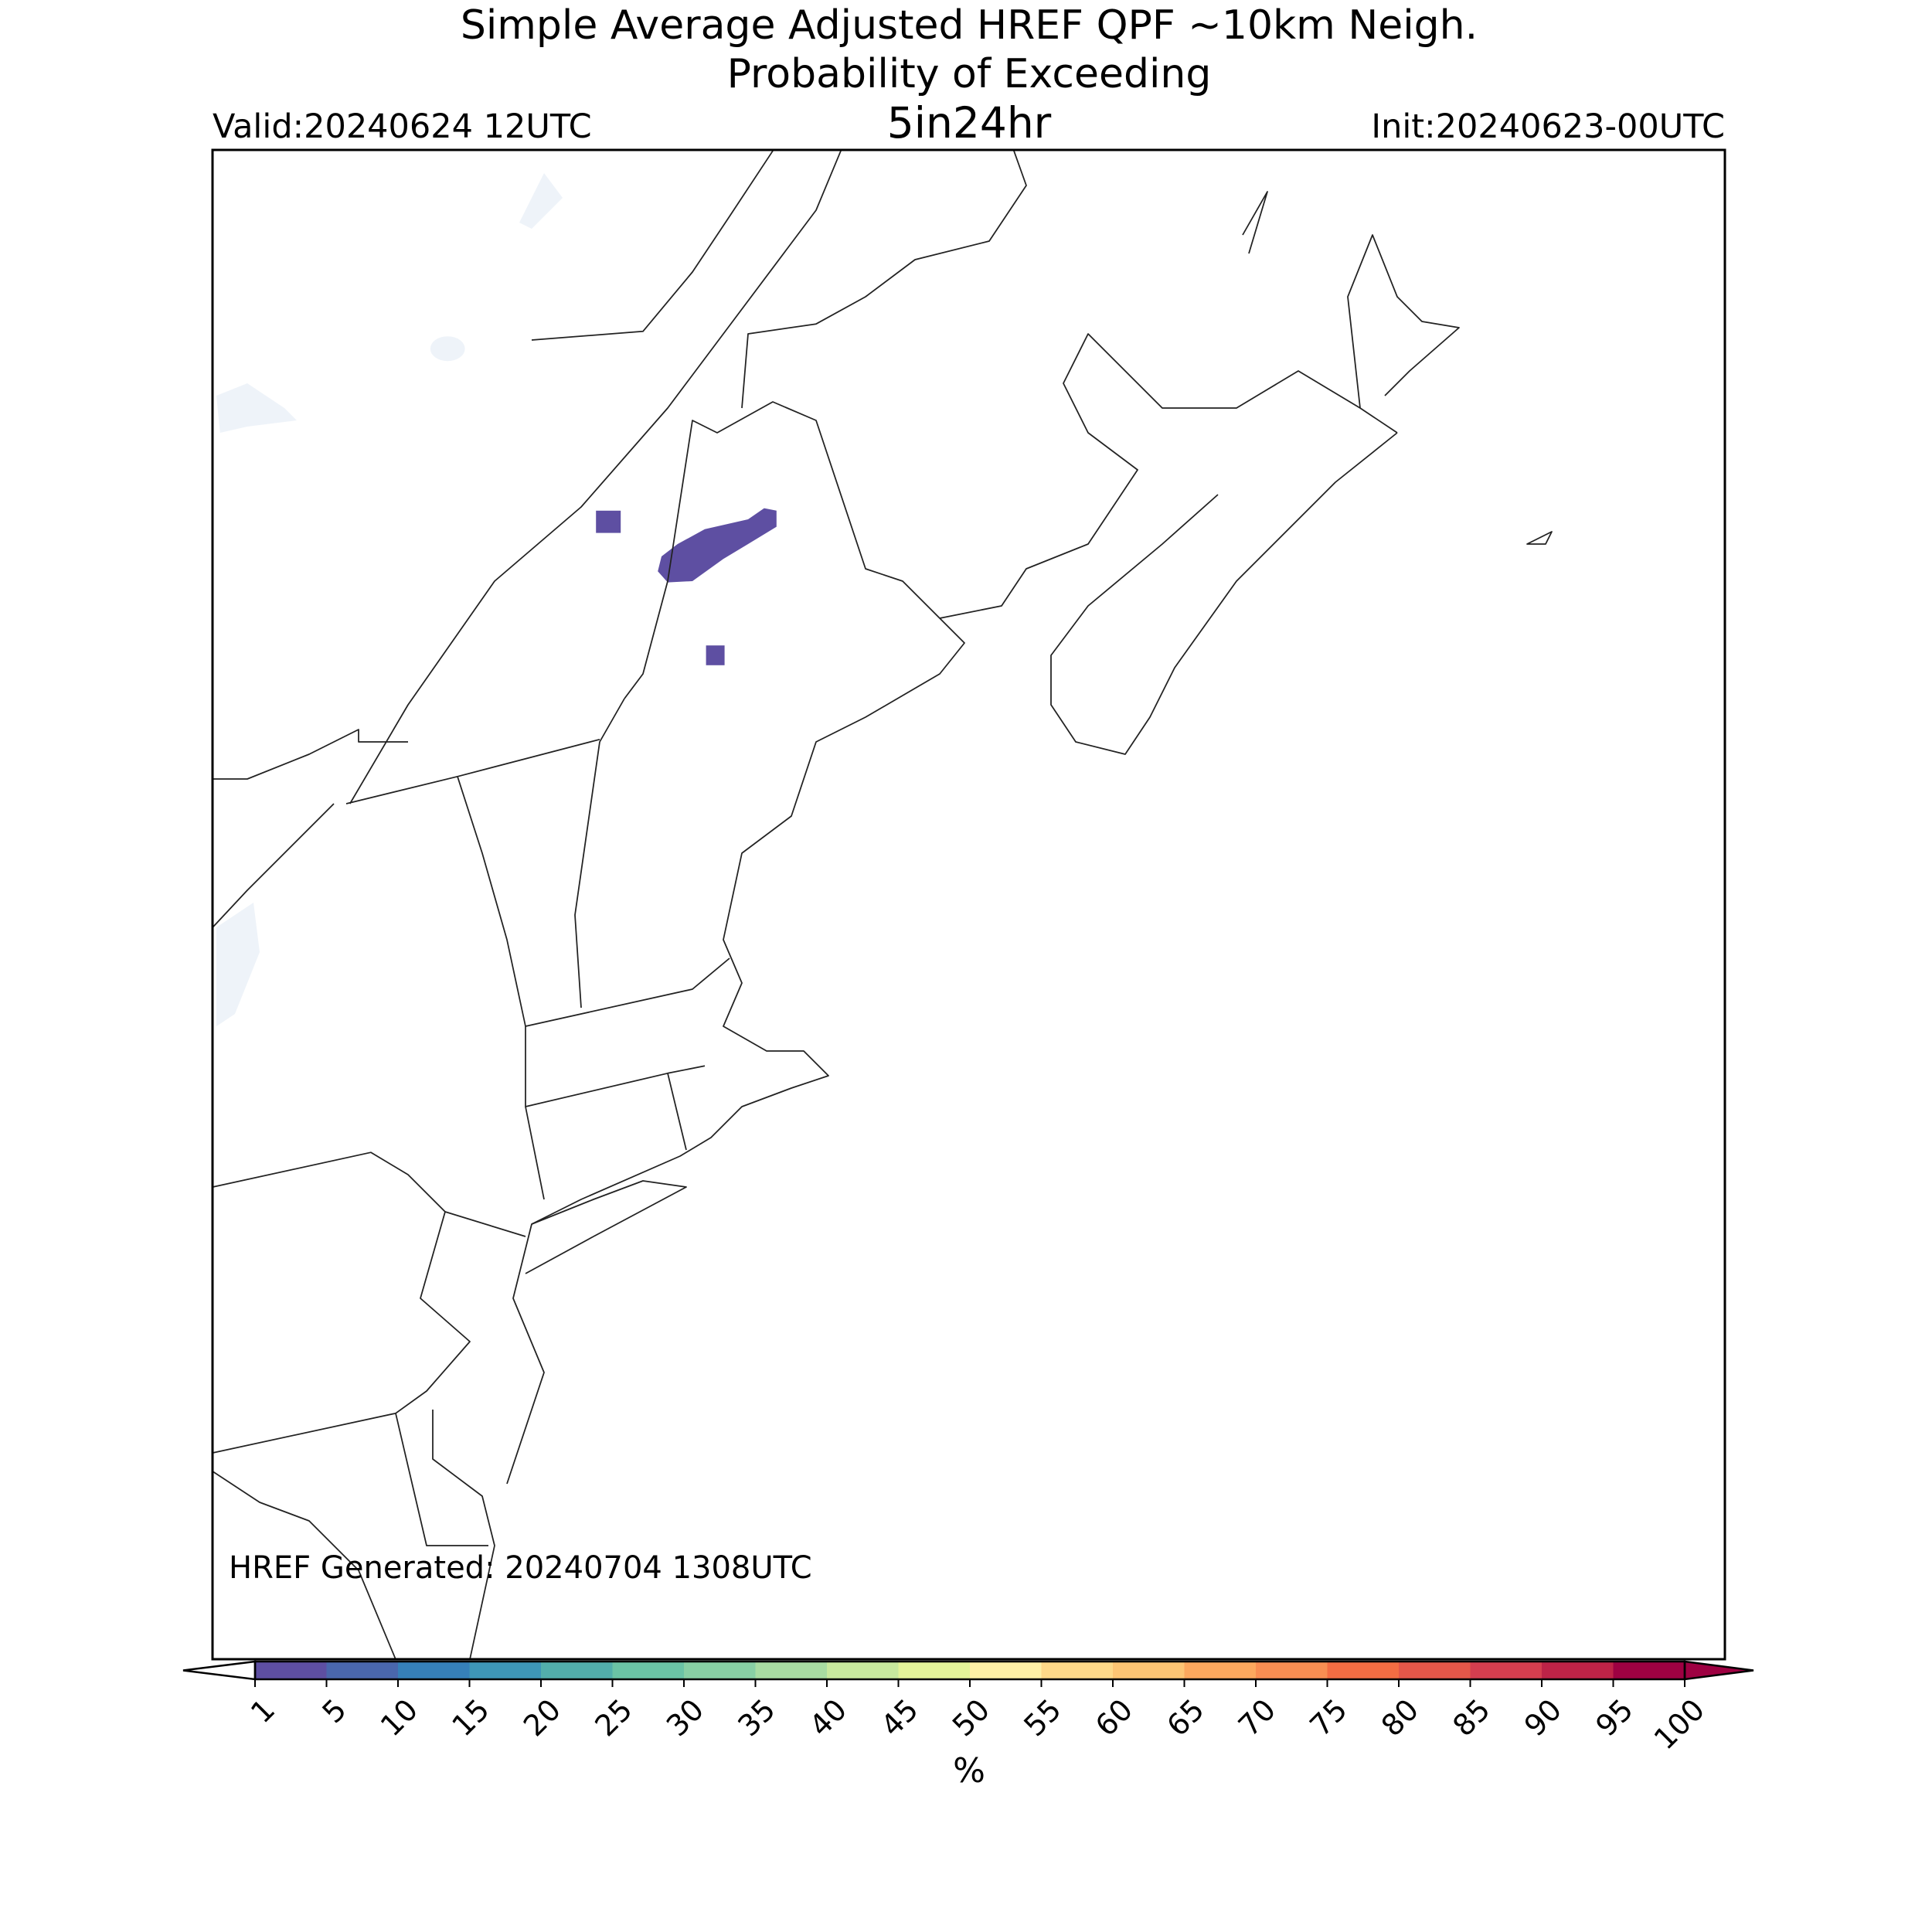 The height and width of the screenshot is (1932, 1932). I want to click on colorbar-tick-label: 65, so click(1185, 1717).